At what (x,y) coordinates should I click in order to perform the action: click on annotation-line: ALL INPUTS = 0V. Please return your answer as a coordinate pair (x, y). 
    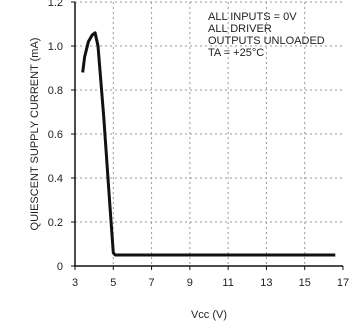
    Looking at the image, I should click on (252, 17).